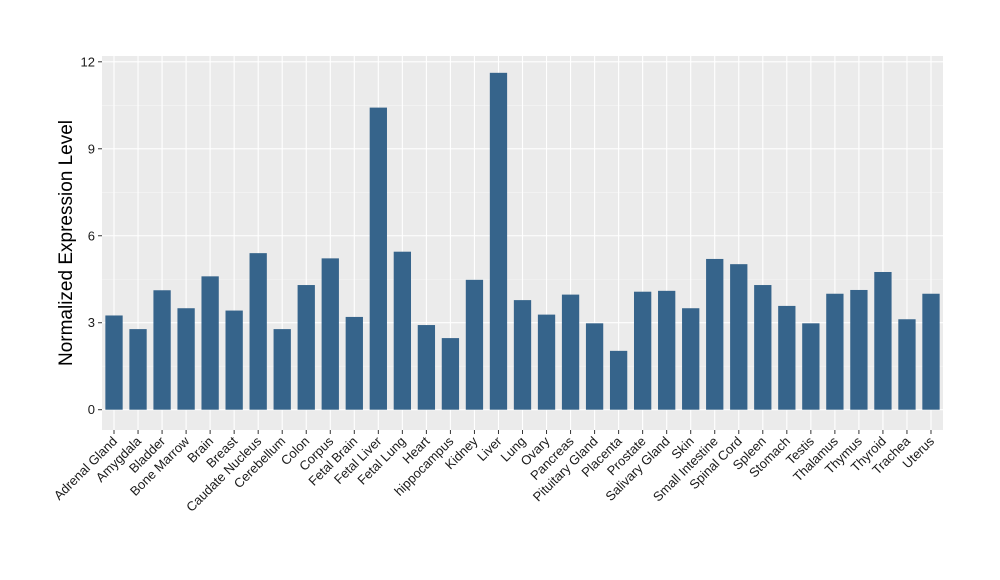 This screenshot has width=1000, height=580. I want to click on y-tick-label: 6, so click(91, 235).